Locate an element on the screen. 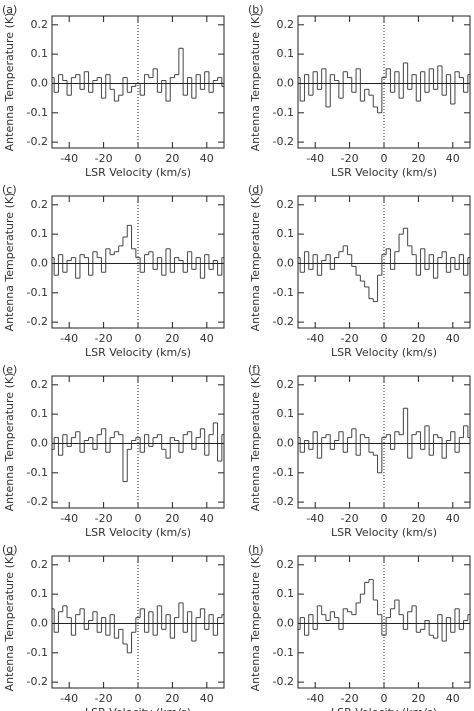  panel-label: (h) is located at coordinates (256, 549).